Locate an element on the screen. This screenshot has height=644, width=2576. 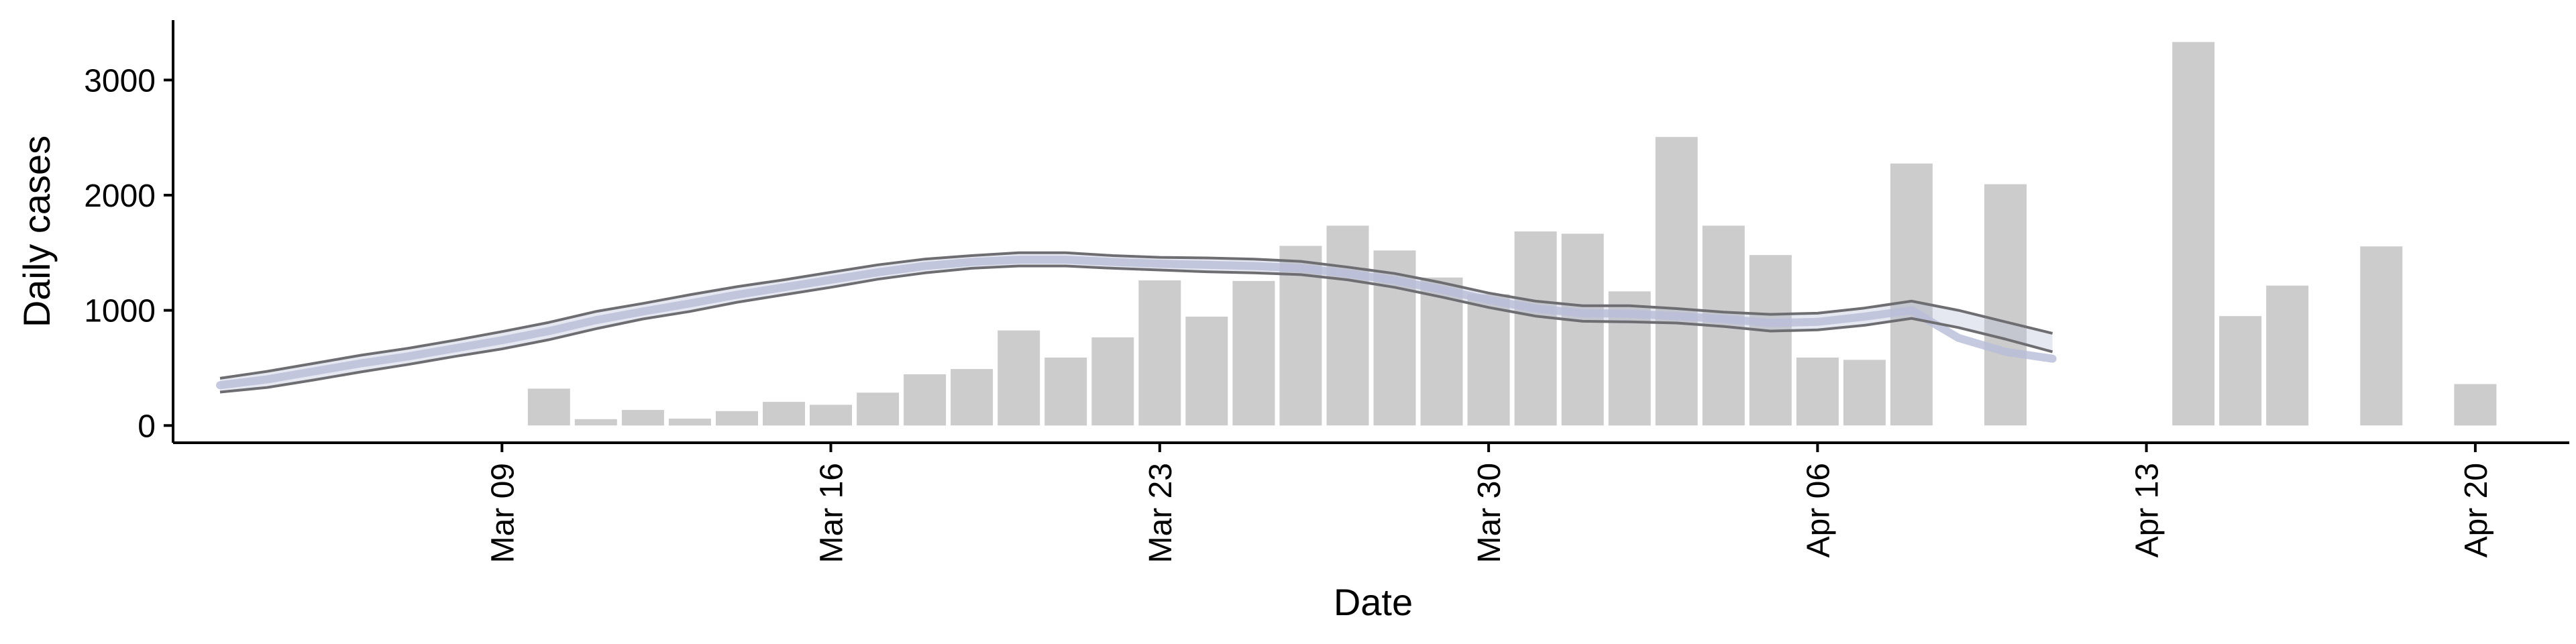
y-tick-label: 1000 is located at coordinates (120, 311).